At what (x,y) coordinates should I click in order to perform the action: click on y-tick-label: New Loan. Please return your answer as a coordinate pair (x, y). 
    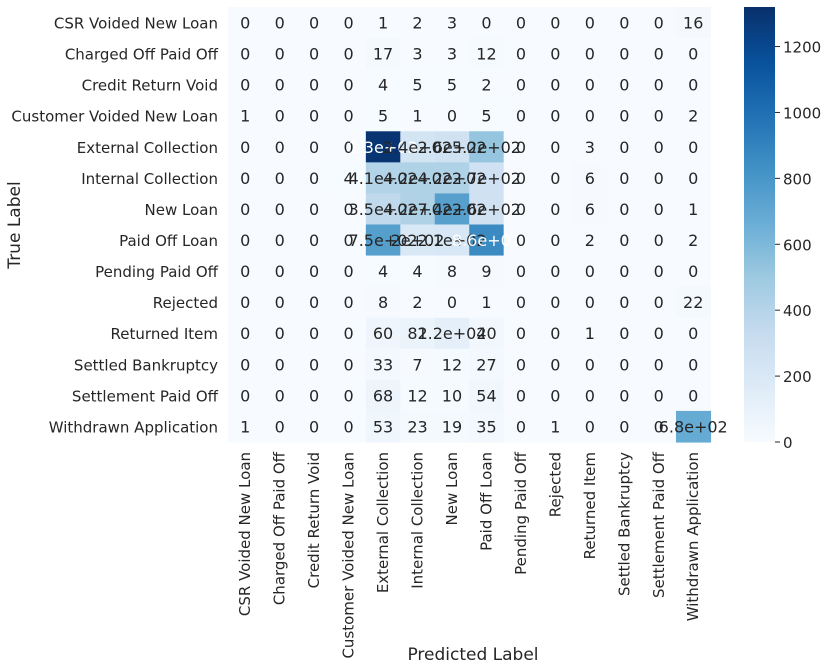
    Looking at the image, I should click on (181, 210).